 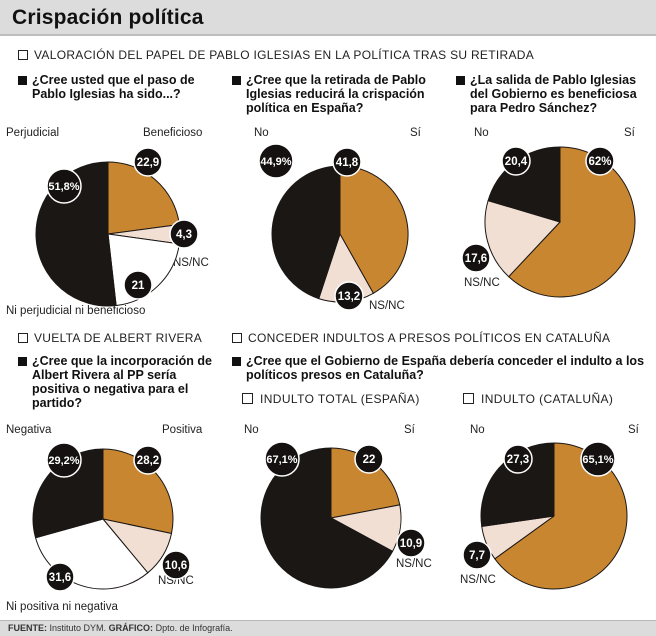 What do you see at coordinates (33, 133) in the screenshot?
I see `slice-label: Perjudicial` at bounding box center [33, 133].